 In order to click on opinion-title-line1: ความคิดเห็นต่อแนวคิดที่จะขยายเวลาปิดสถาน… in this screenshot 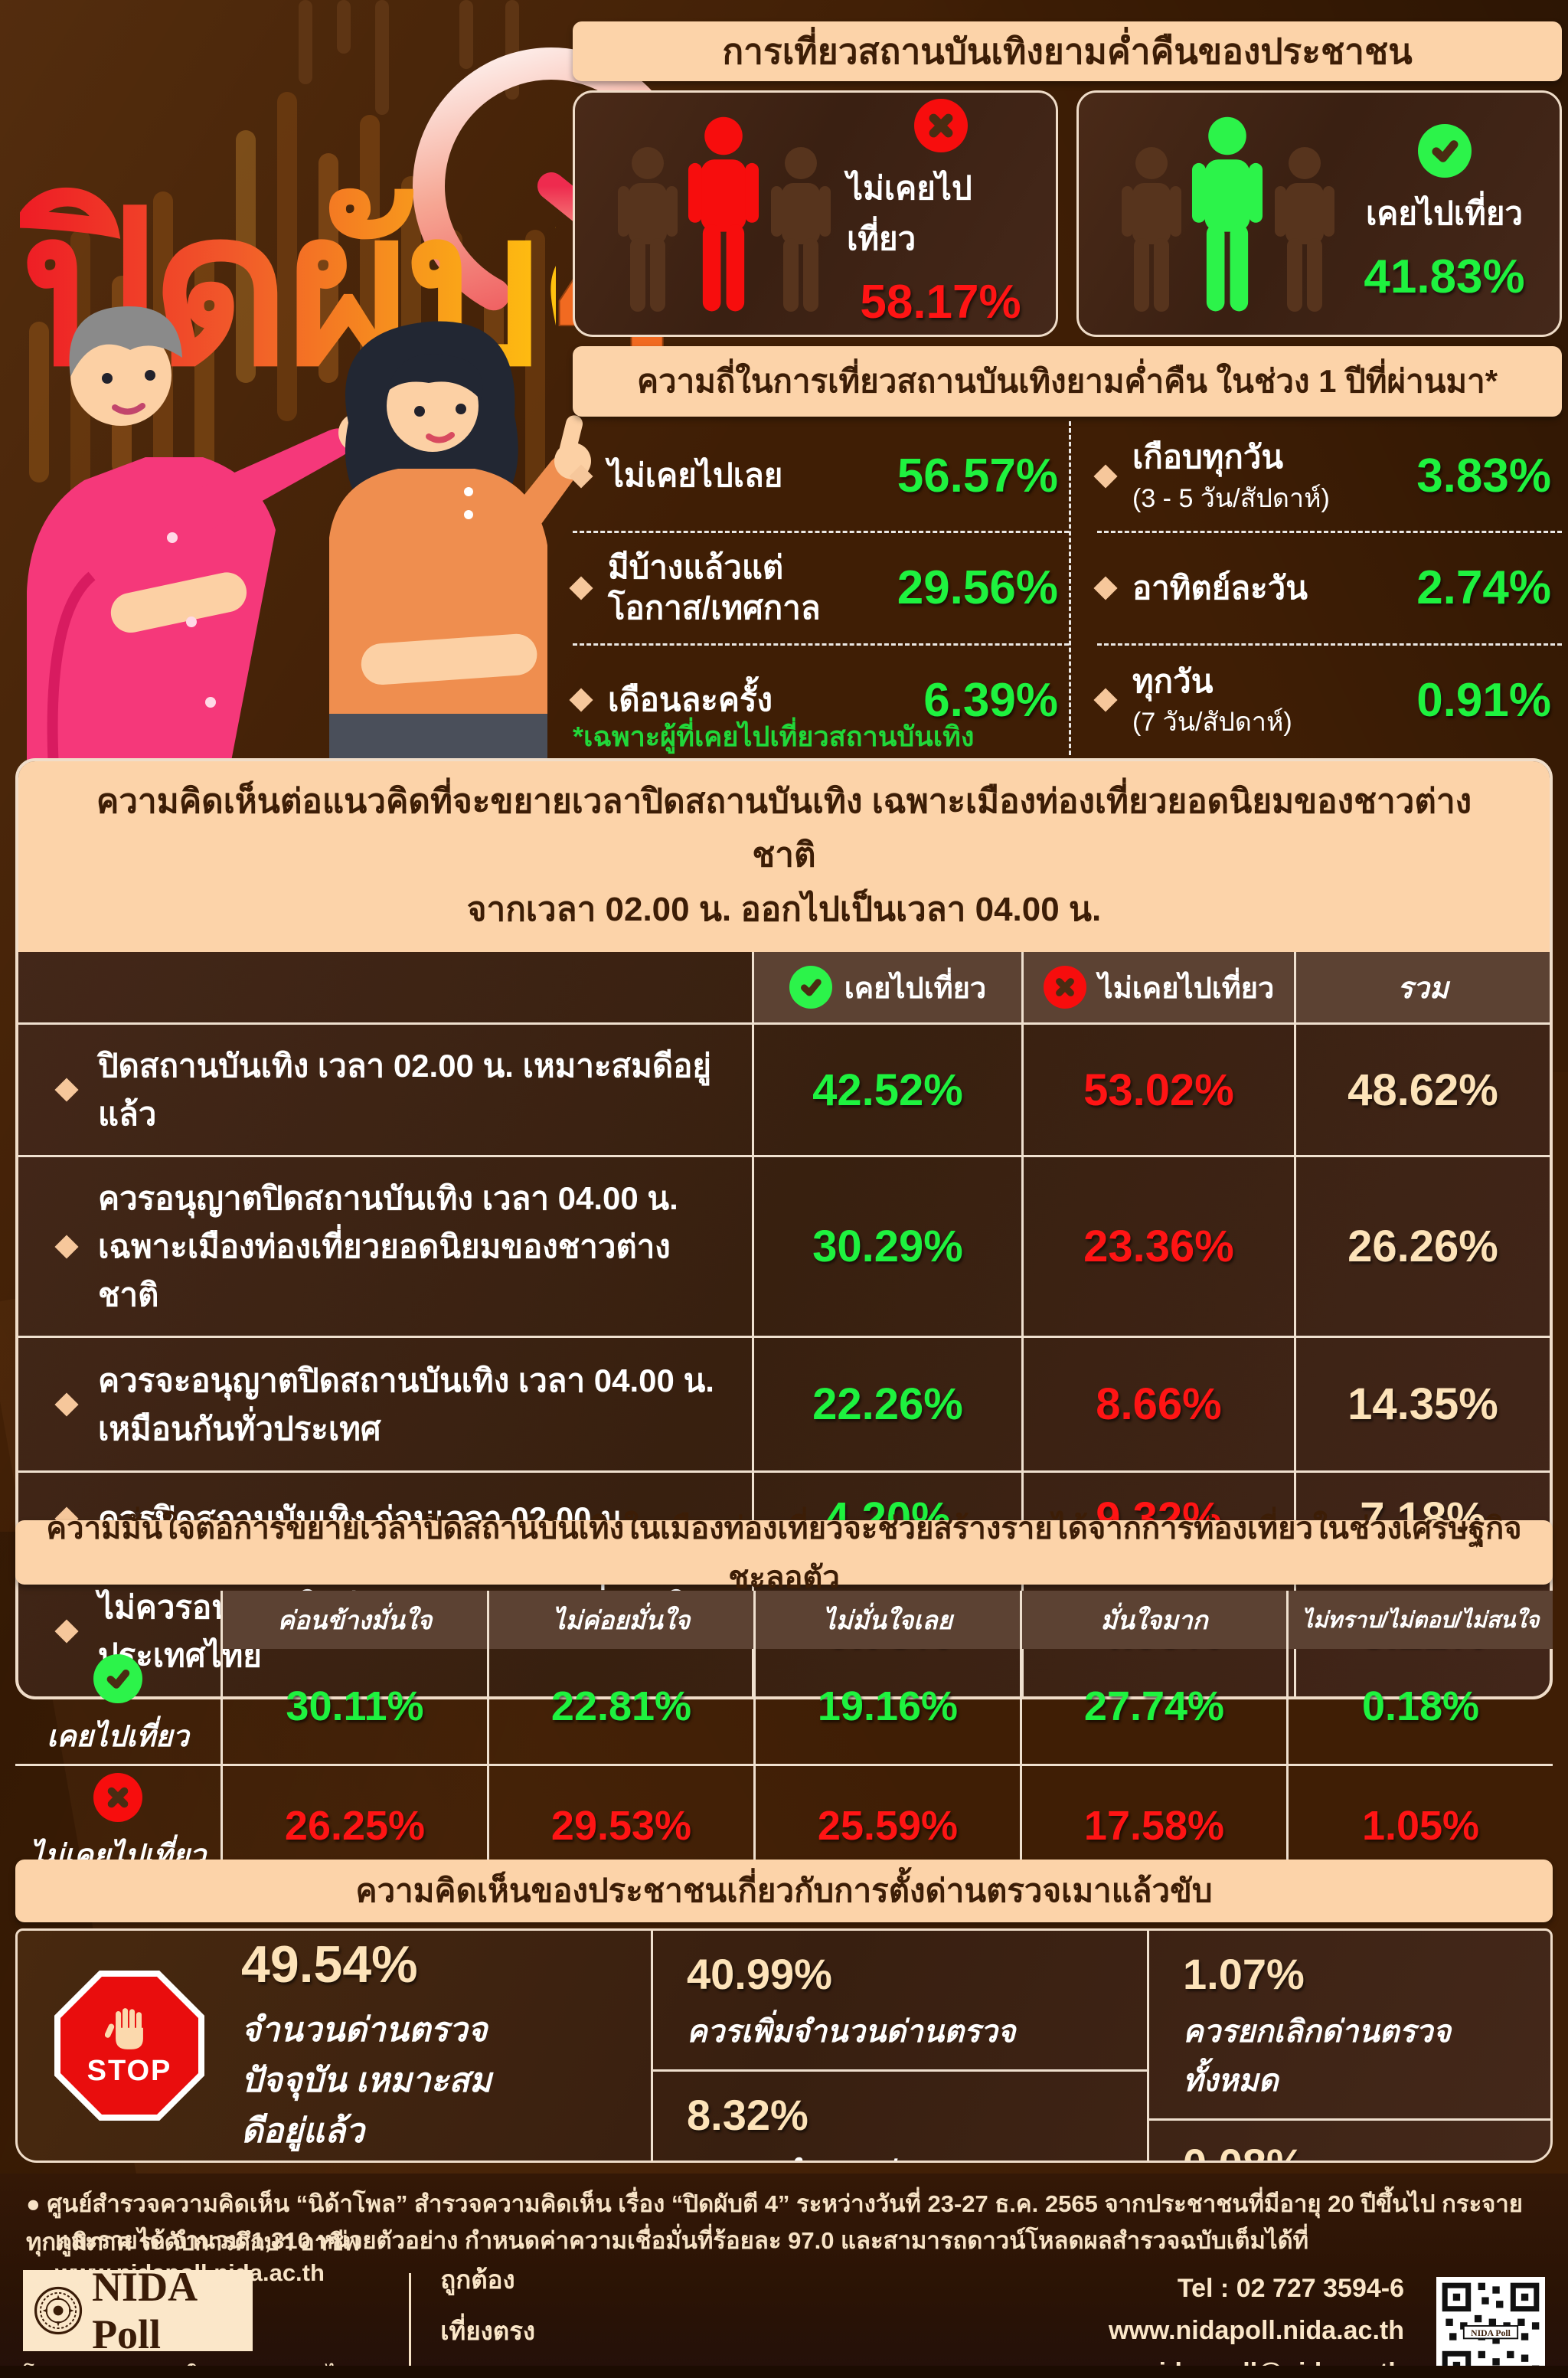, I will do `click(784, 829)`.